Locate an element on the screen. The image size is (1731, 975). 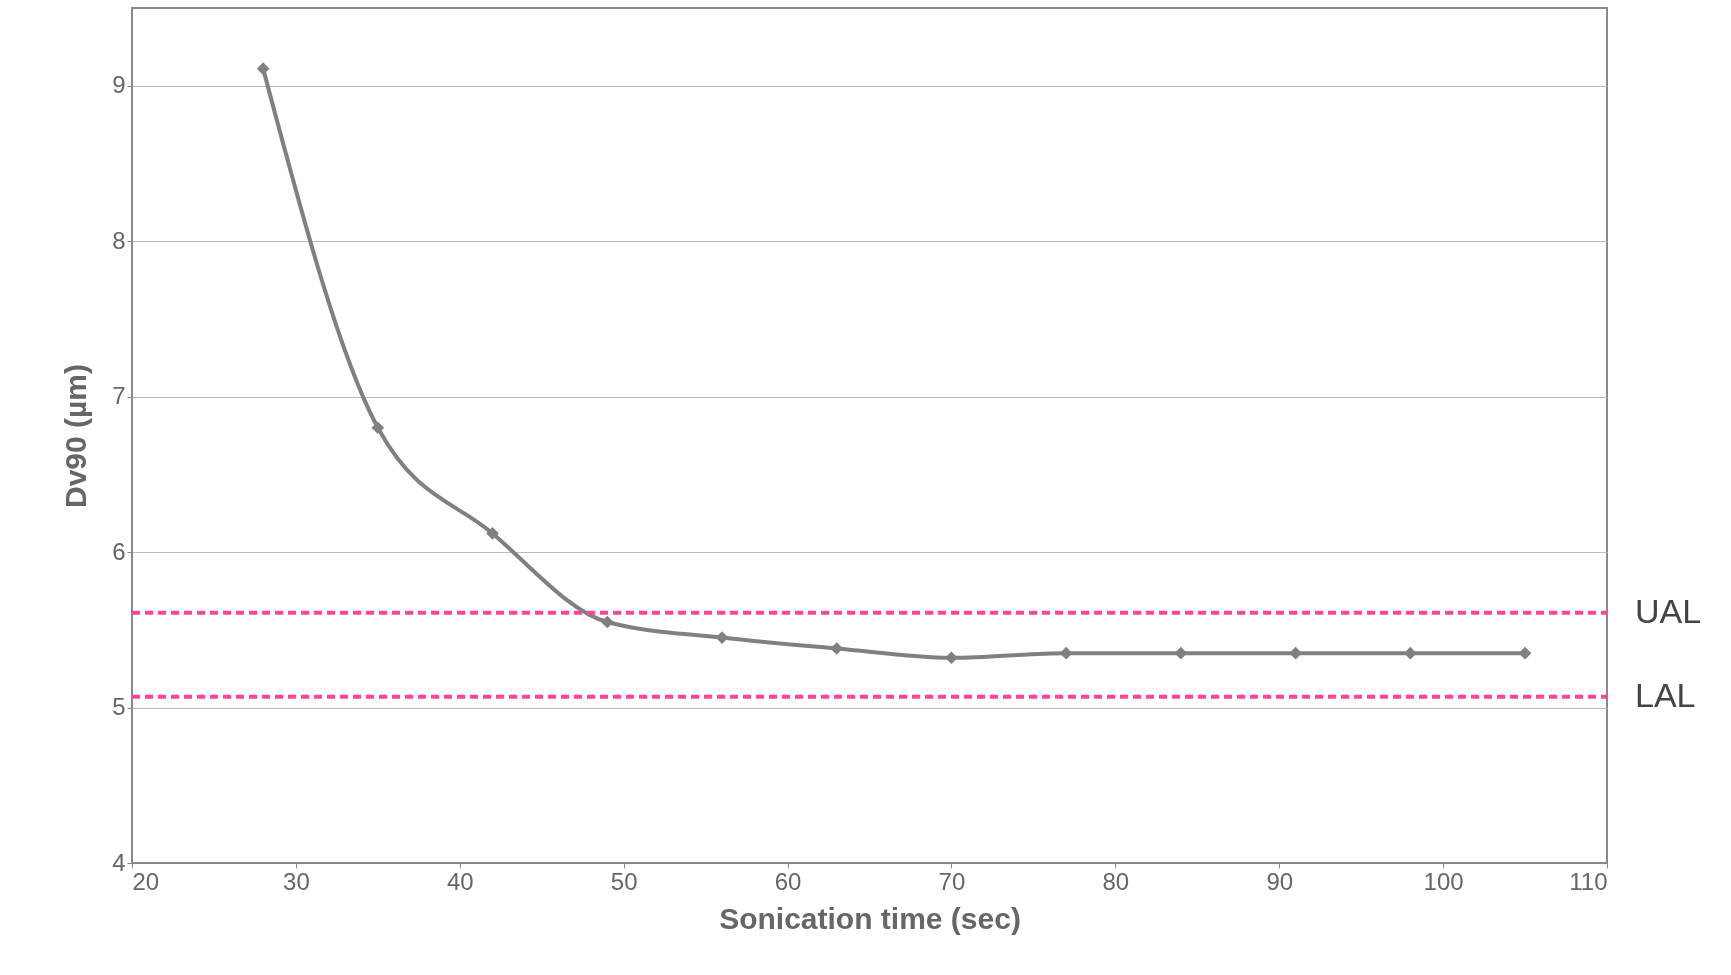
y-axis-title: Dv90 (µm) is located at coordinates (76, 436).